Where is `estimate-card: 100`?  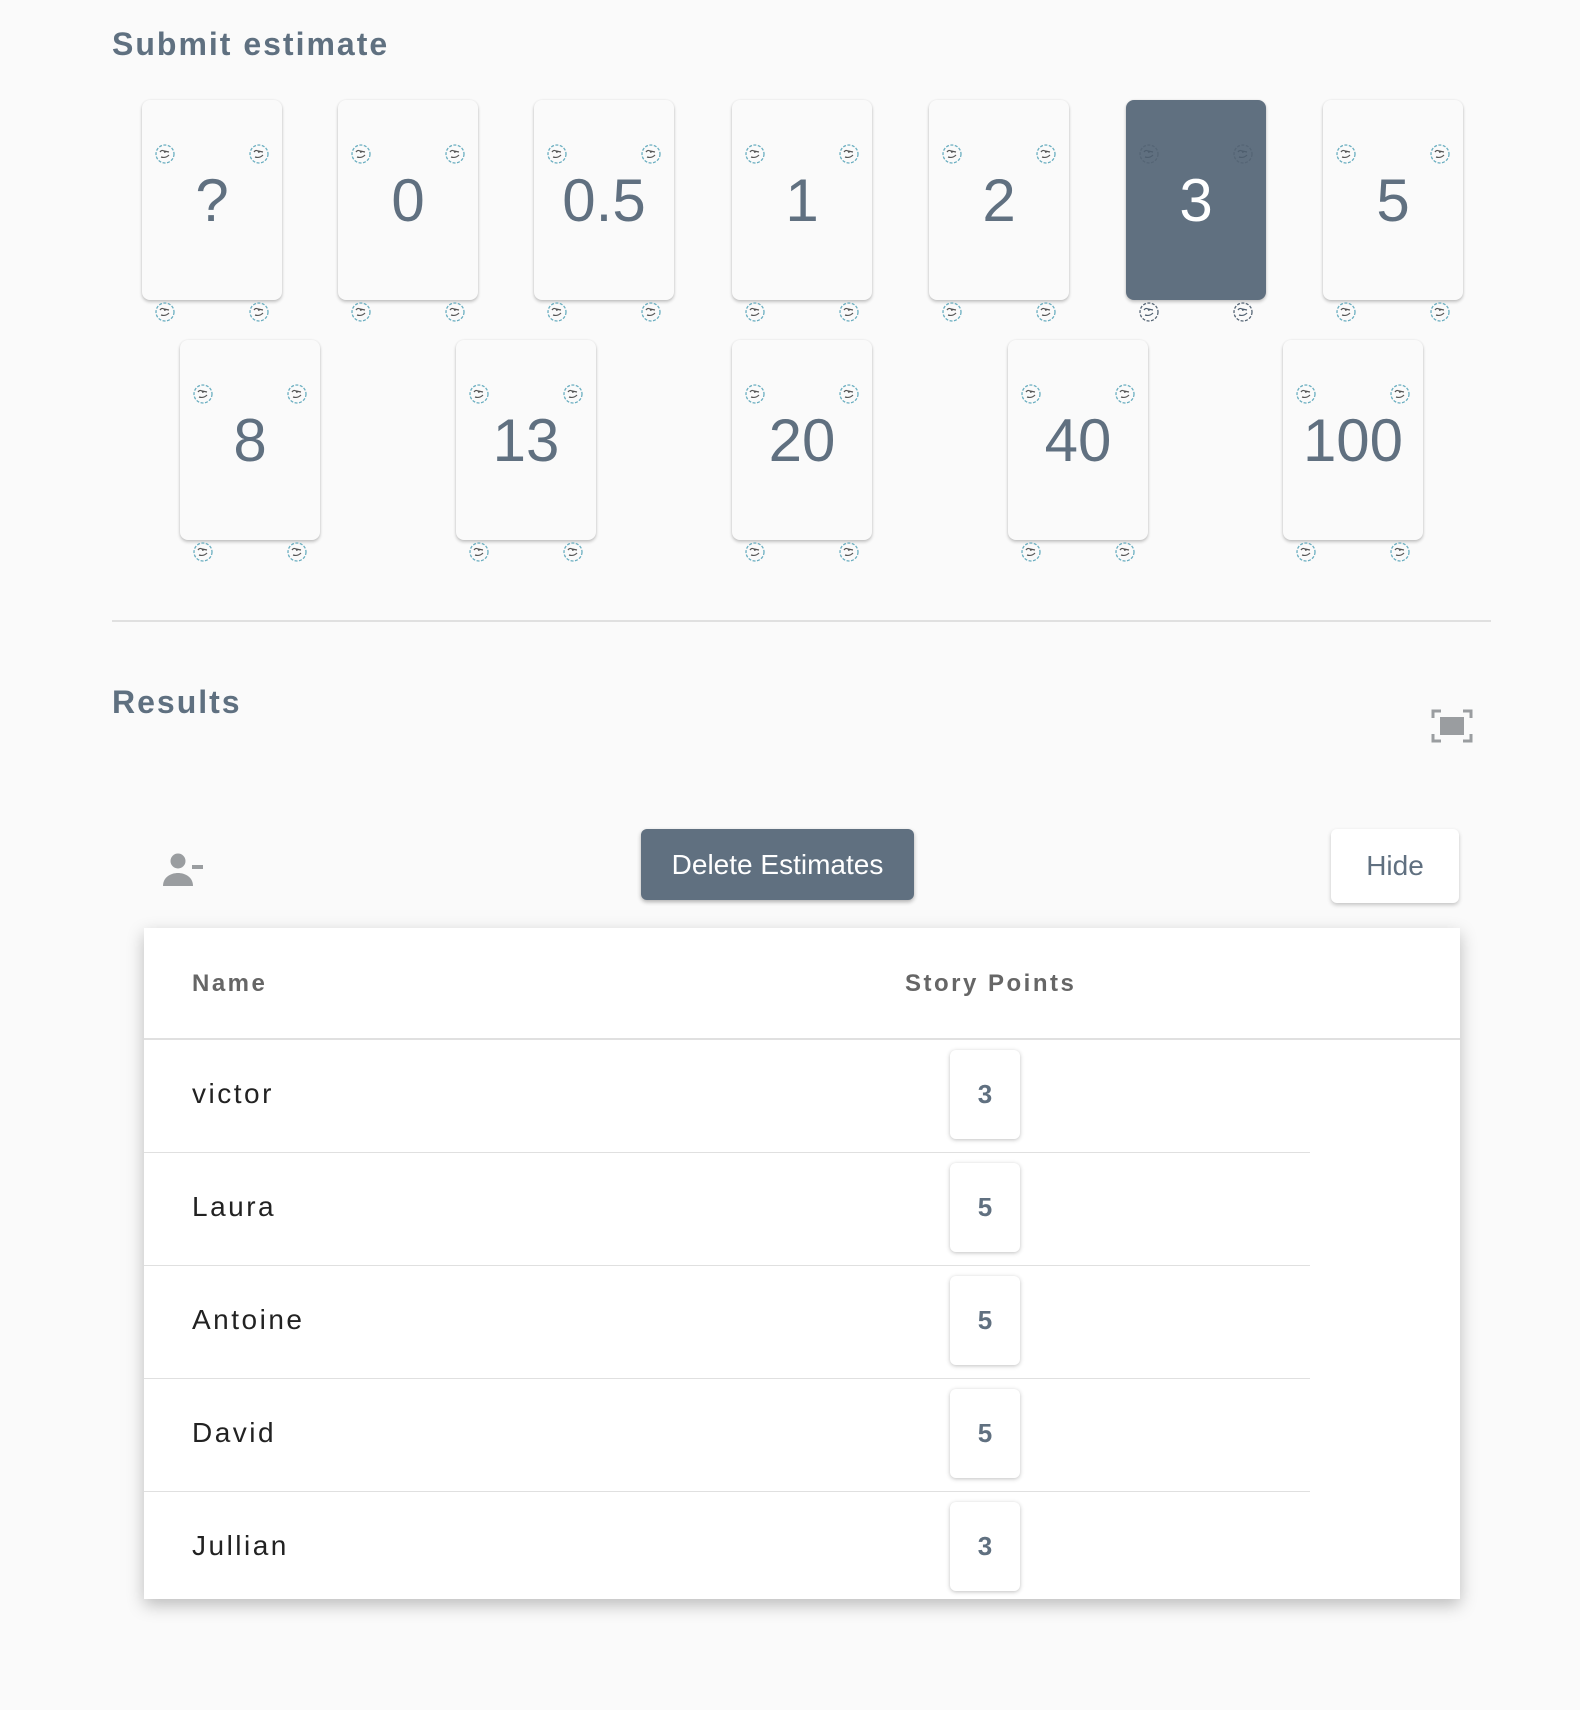
estimate-card: 100 is located at coordinates (1353, 451).